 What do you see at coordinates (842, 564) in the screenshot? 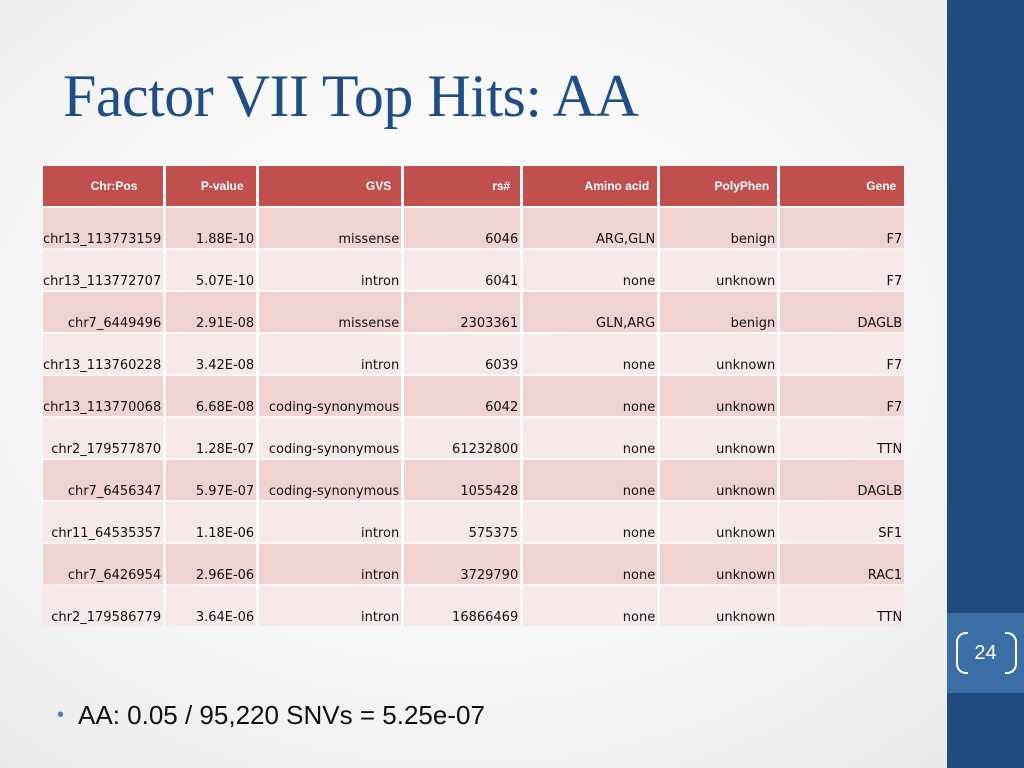
I see `cell-gene: RAC1` at bounding box center [842, 564].